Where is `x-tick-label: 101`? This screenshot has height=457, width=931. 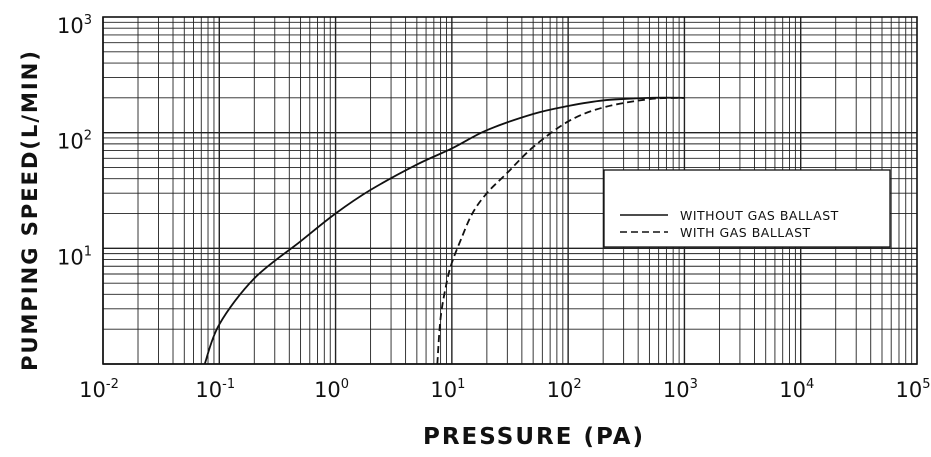 x-tick-label: 101 is located at coordinates (447, 389).